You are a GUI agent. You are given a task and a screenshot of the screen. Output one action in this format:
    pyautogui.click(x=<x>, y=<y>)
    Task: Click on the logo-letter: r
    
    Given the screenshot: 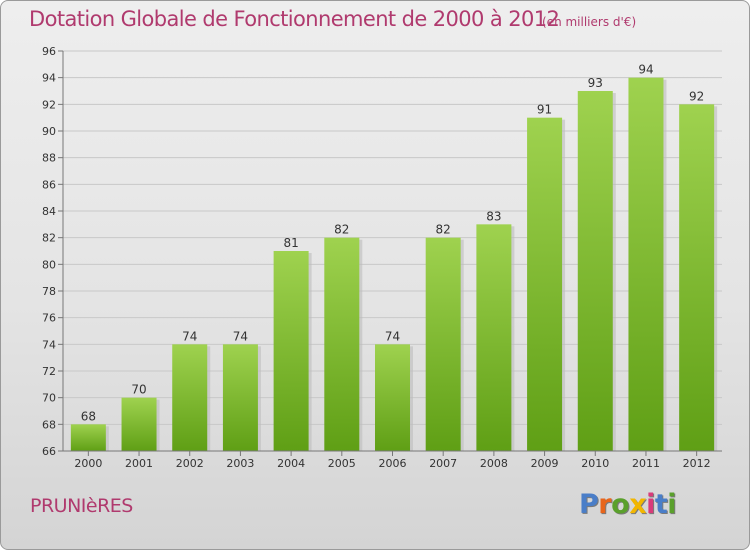 What is the action you would take?
    pyautogui.click(x=605, y=504)
    